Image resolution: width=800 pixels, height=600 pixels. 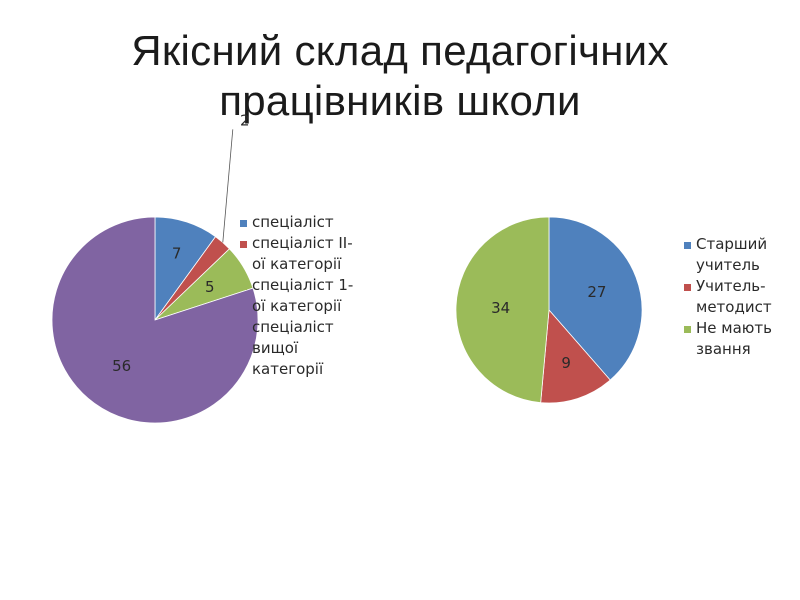 I want to click on page-title-line-2: працівників школи, so click(x=400, y=100).